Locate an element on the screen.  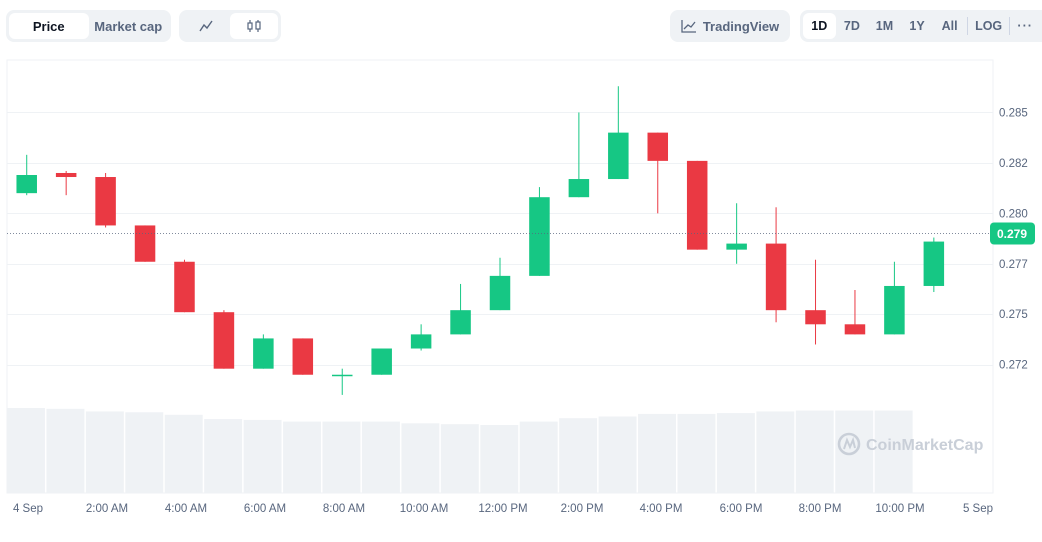
current-price: 0.279 is located at coordinates (521, 233).